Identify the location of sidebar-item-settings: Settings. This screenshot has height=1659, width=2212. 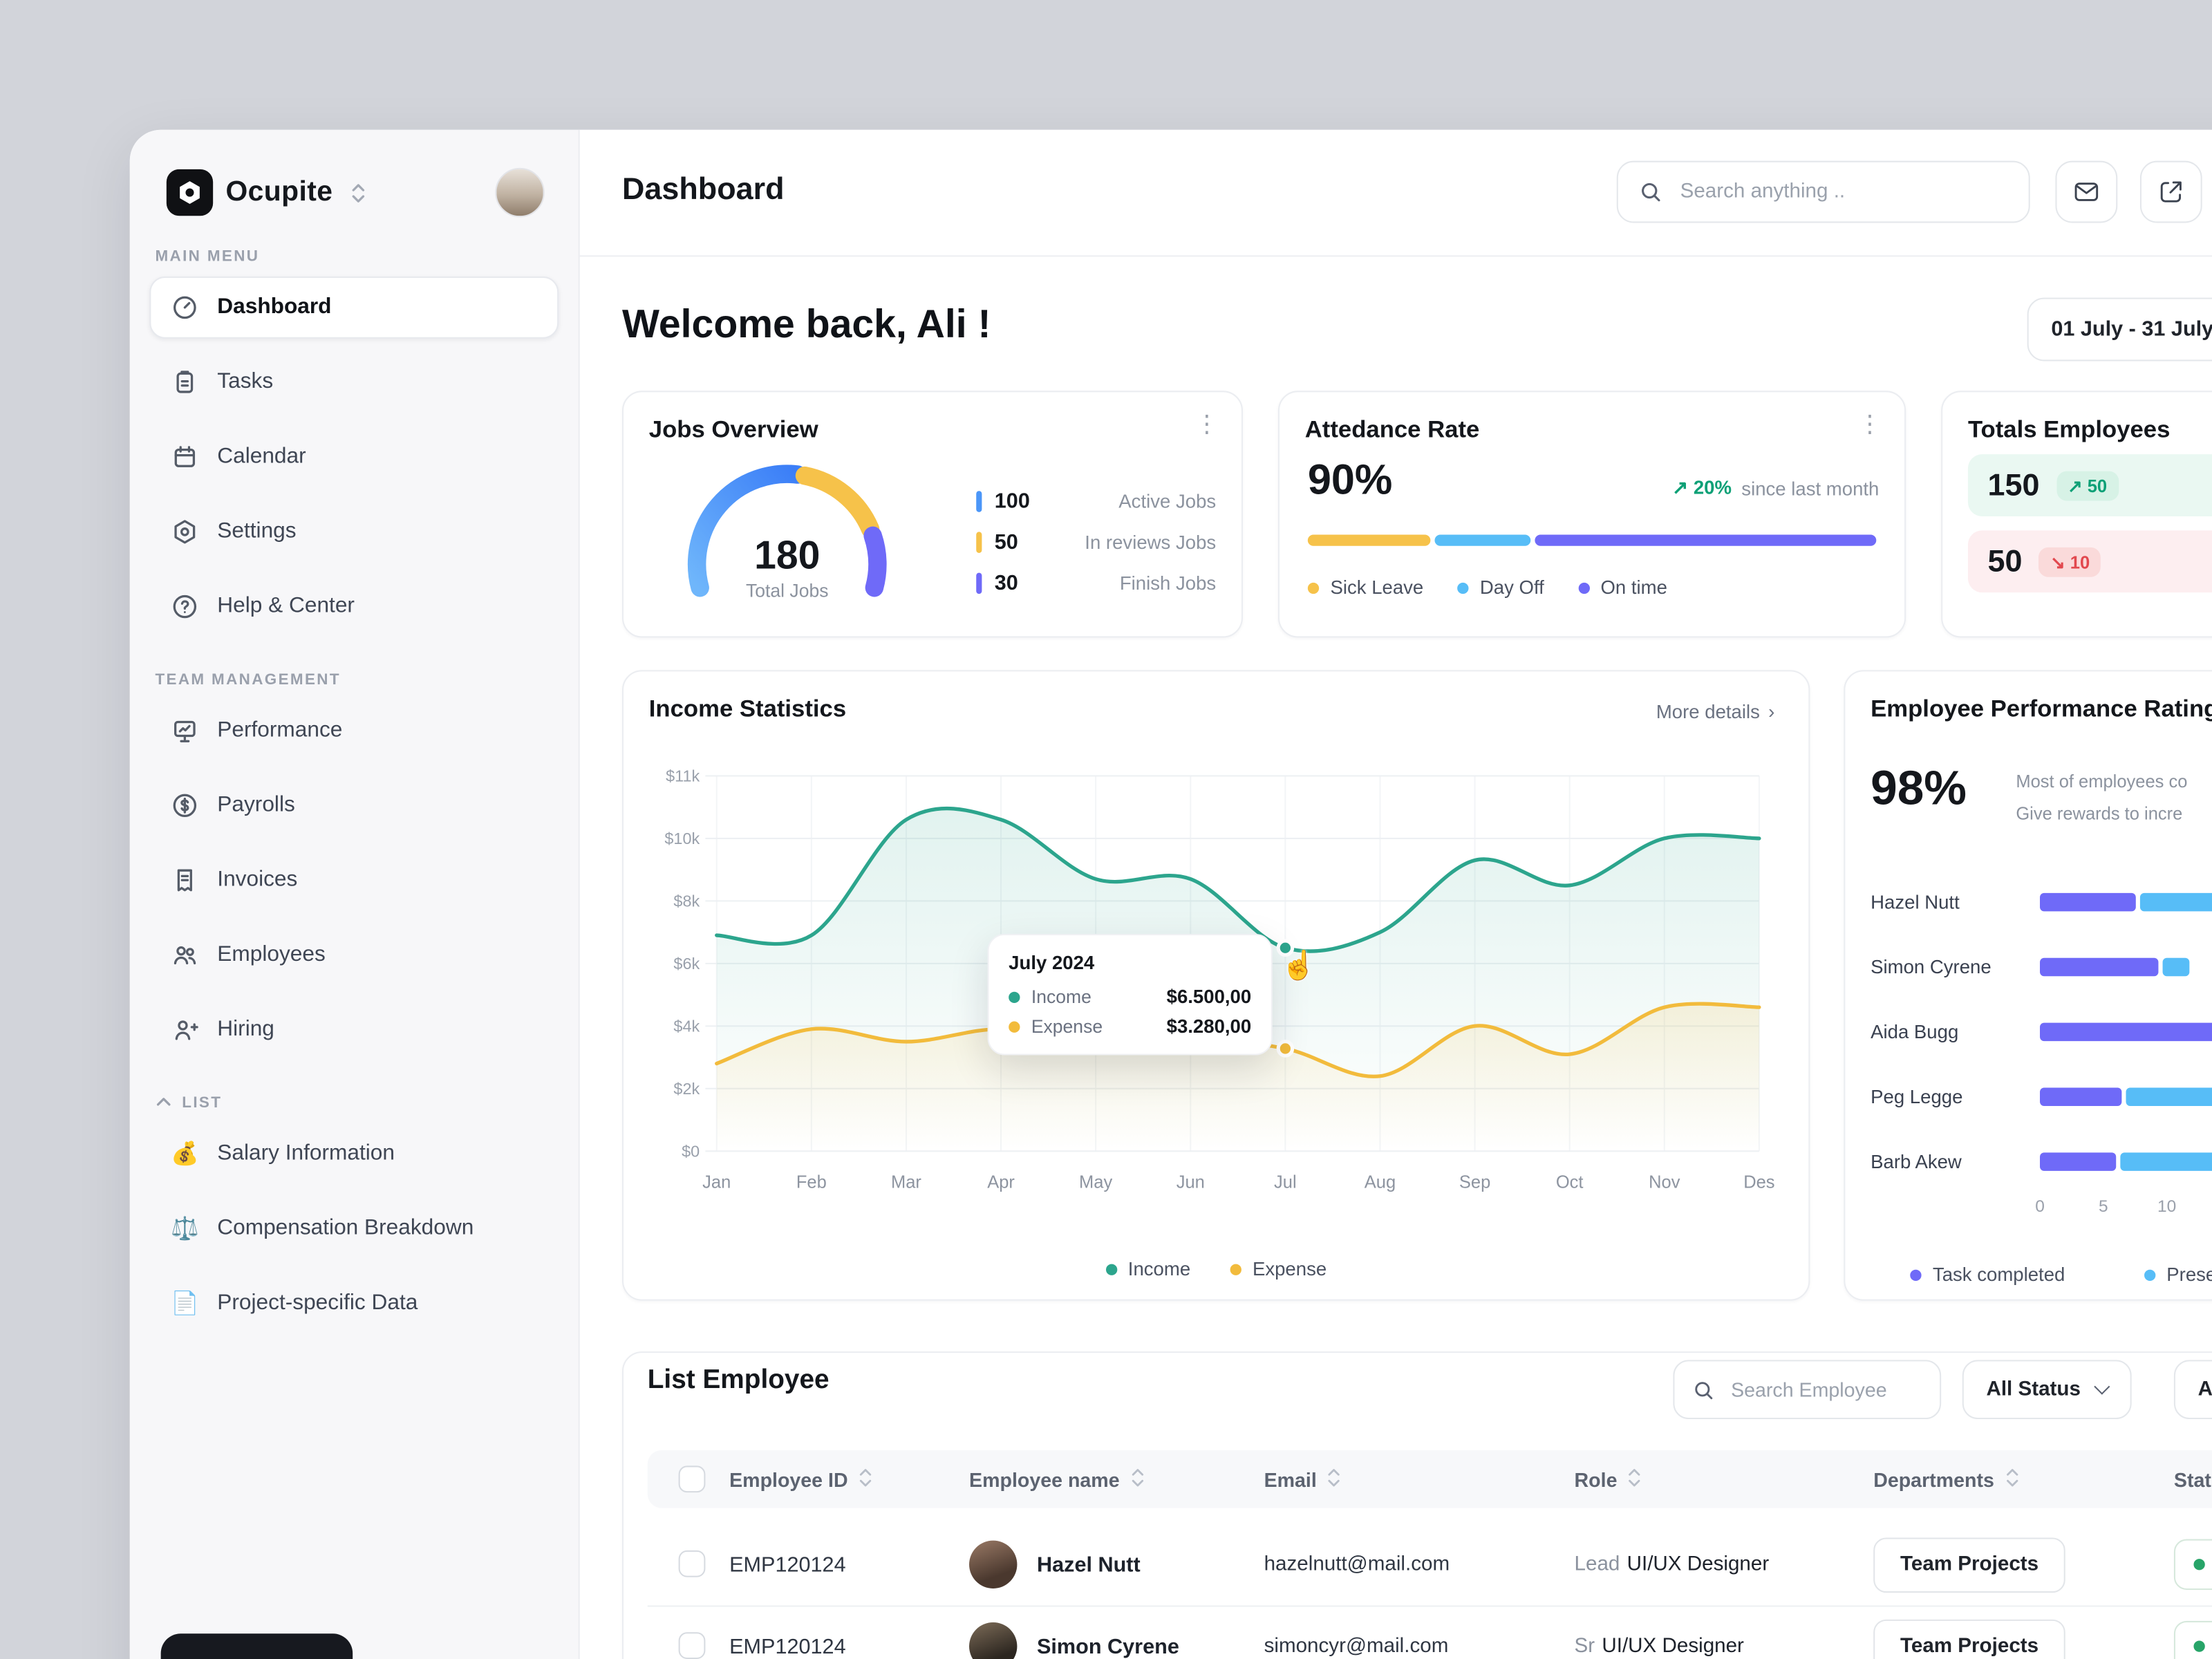
(354, 531).